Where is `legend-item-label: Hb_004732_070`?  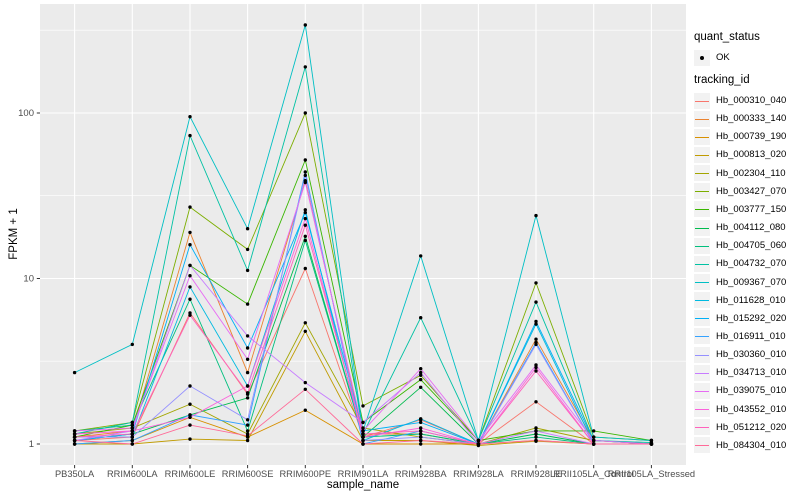
legend-item-label: Hb_004732_070 is located at coordinates (751, 264).